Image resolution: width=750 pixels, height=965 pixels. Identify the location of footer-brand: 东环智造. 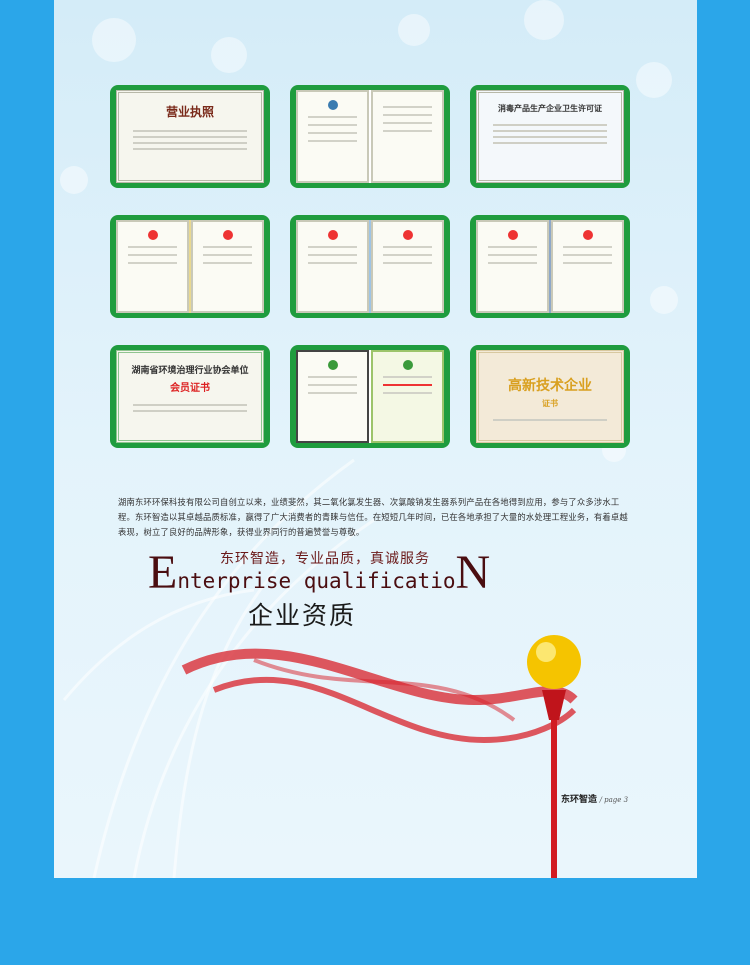
(579, 800).